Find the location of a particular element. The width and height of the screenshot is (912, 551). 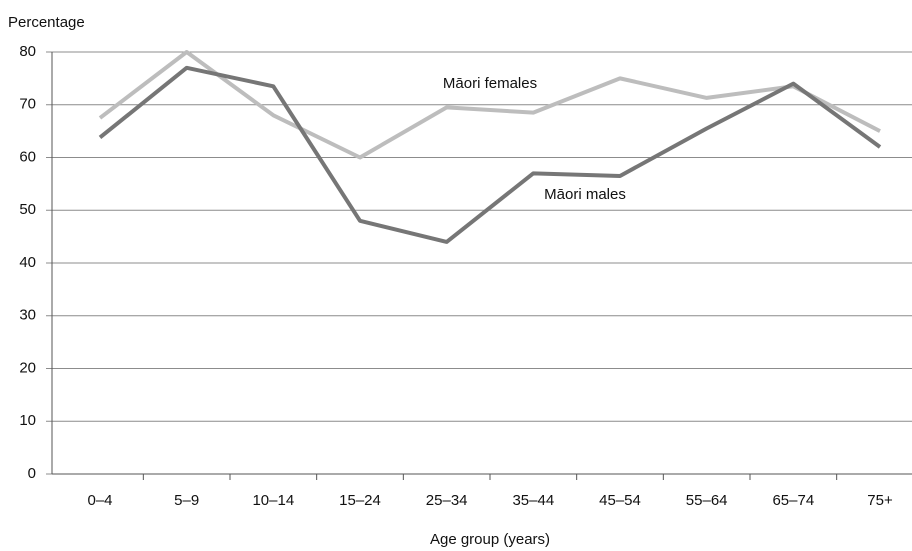

x-axis-label: Age group (years) is located at coordinates (490, 539).